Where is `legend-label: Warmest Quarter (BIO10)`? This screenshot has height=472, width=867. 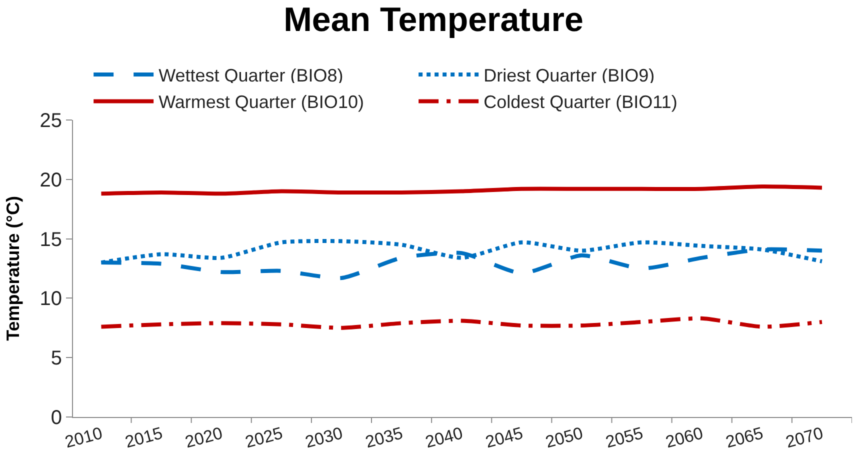
legend-label: Warmest Quarter (BIO10) is located at coordinates (261, 102).